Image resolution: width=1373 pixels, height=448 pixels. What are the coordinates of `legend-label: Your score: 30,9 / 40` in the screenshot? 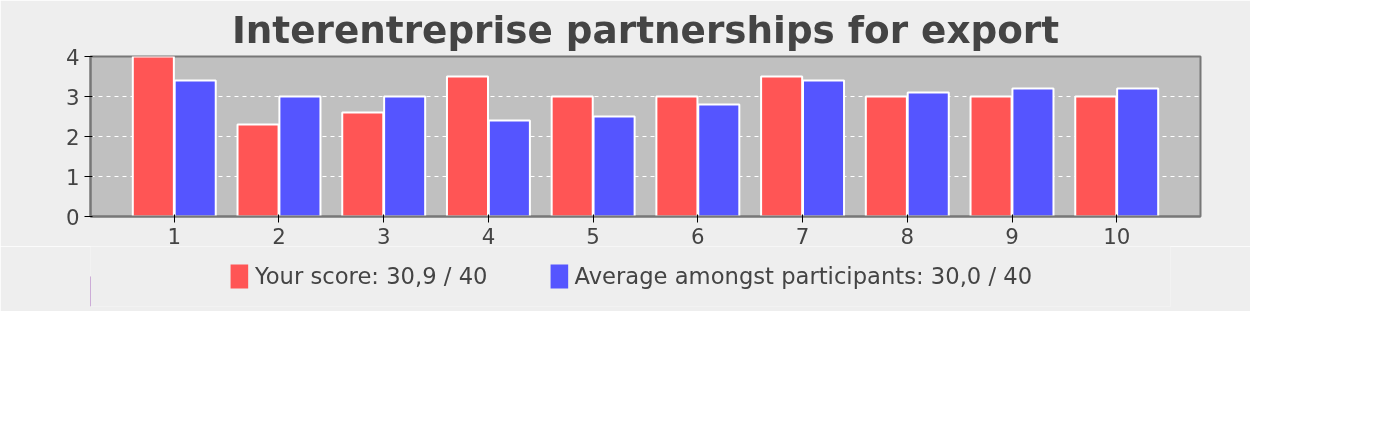 It's located at (371, 276).